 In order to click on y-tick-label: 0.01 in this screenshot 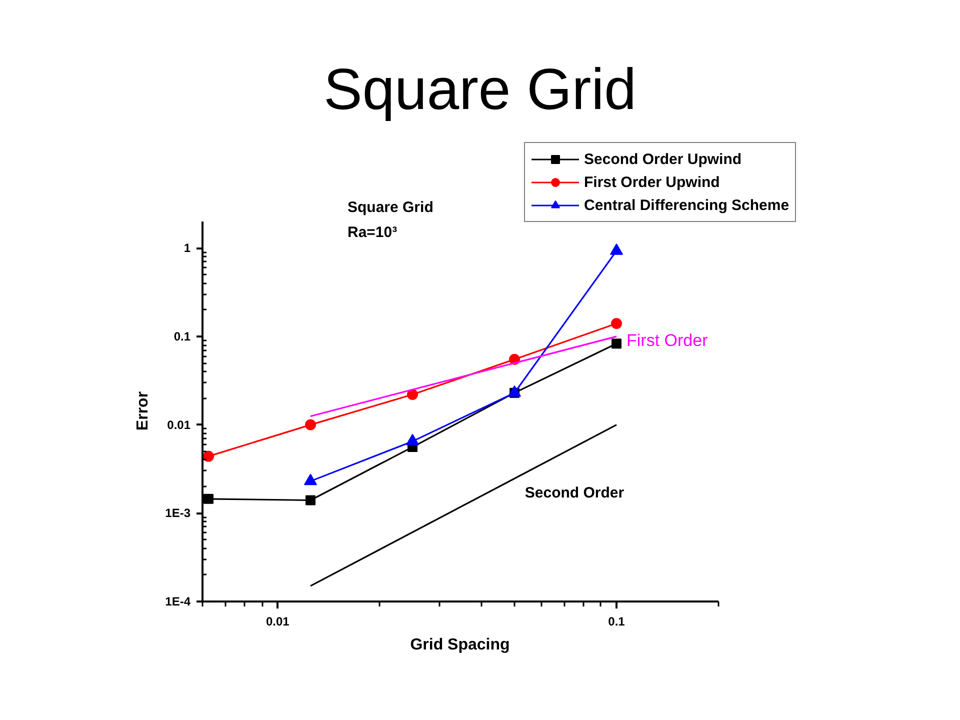, I will do `click(179, 425)`.